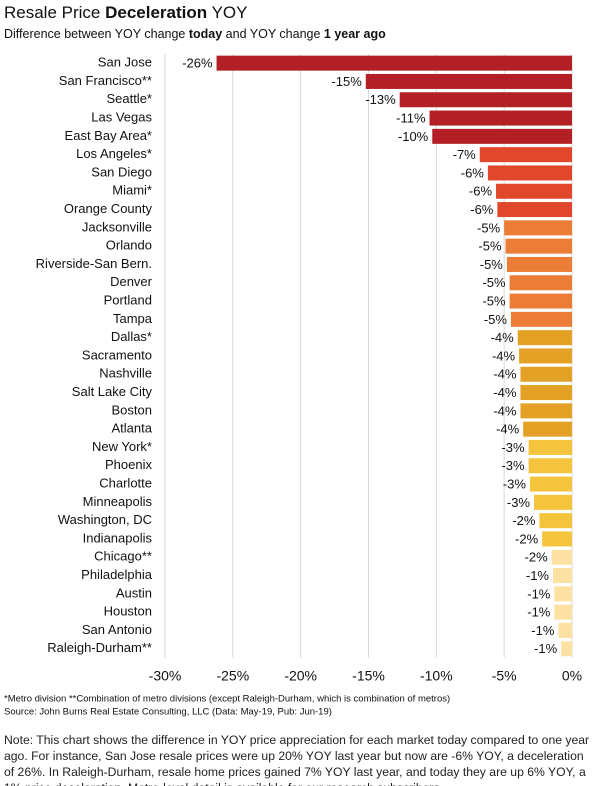  What do you see at coordinates (129, 245) in the screenshot?
I see `y-tick-label: Orlando` at bounding box center [129, 245].